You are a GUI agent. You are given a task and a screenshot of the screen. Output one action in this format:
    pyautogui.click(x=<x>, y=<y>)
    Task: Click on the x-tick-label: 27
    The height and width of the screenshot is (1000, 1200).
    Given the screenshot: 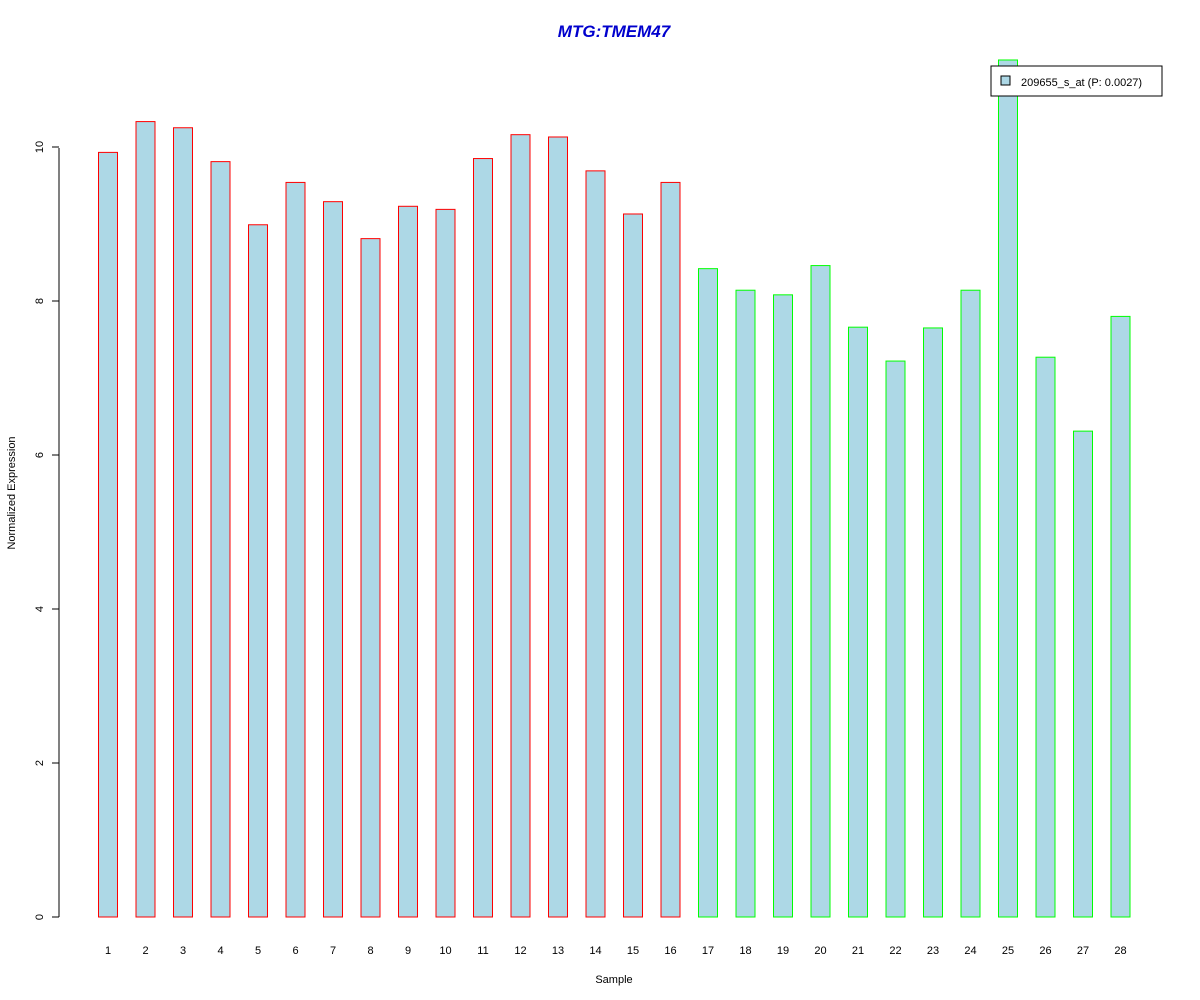 What is the action you would take?
    pyautogui.click(x=1083, y=951)
    